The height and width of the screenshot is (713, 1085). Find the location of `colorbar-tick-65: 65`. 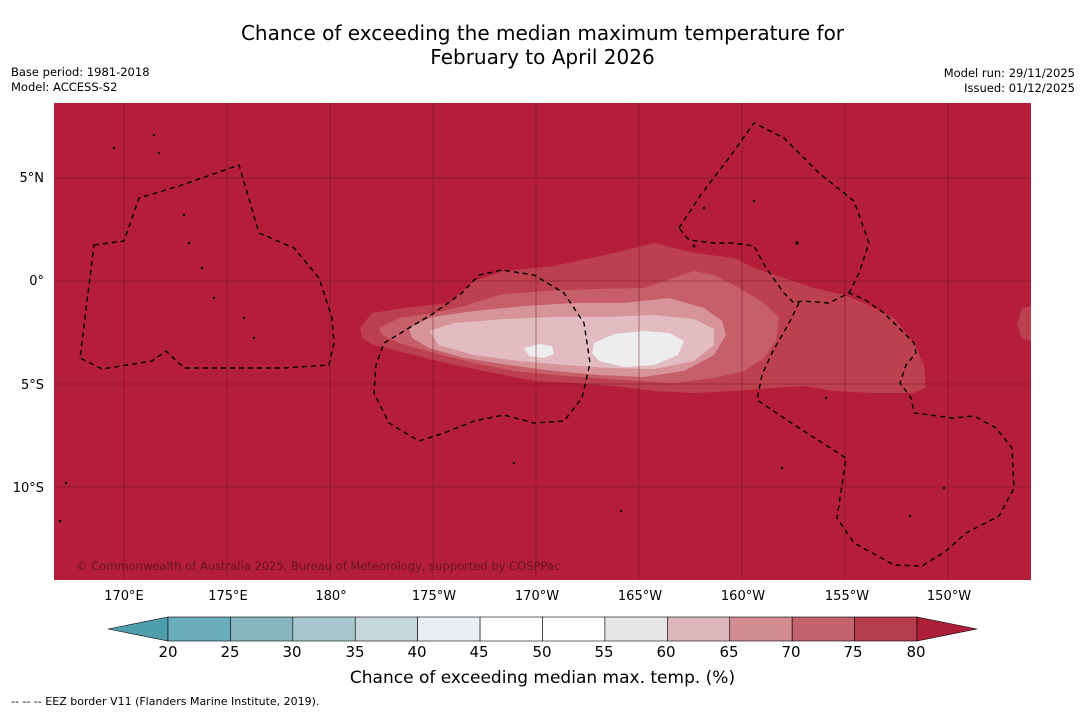

colorbar-tick-65: 65 is located at coordinates (729, 652).